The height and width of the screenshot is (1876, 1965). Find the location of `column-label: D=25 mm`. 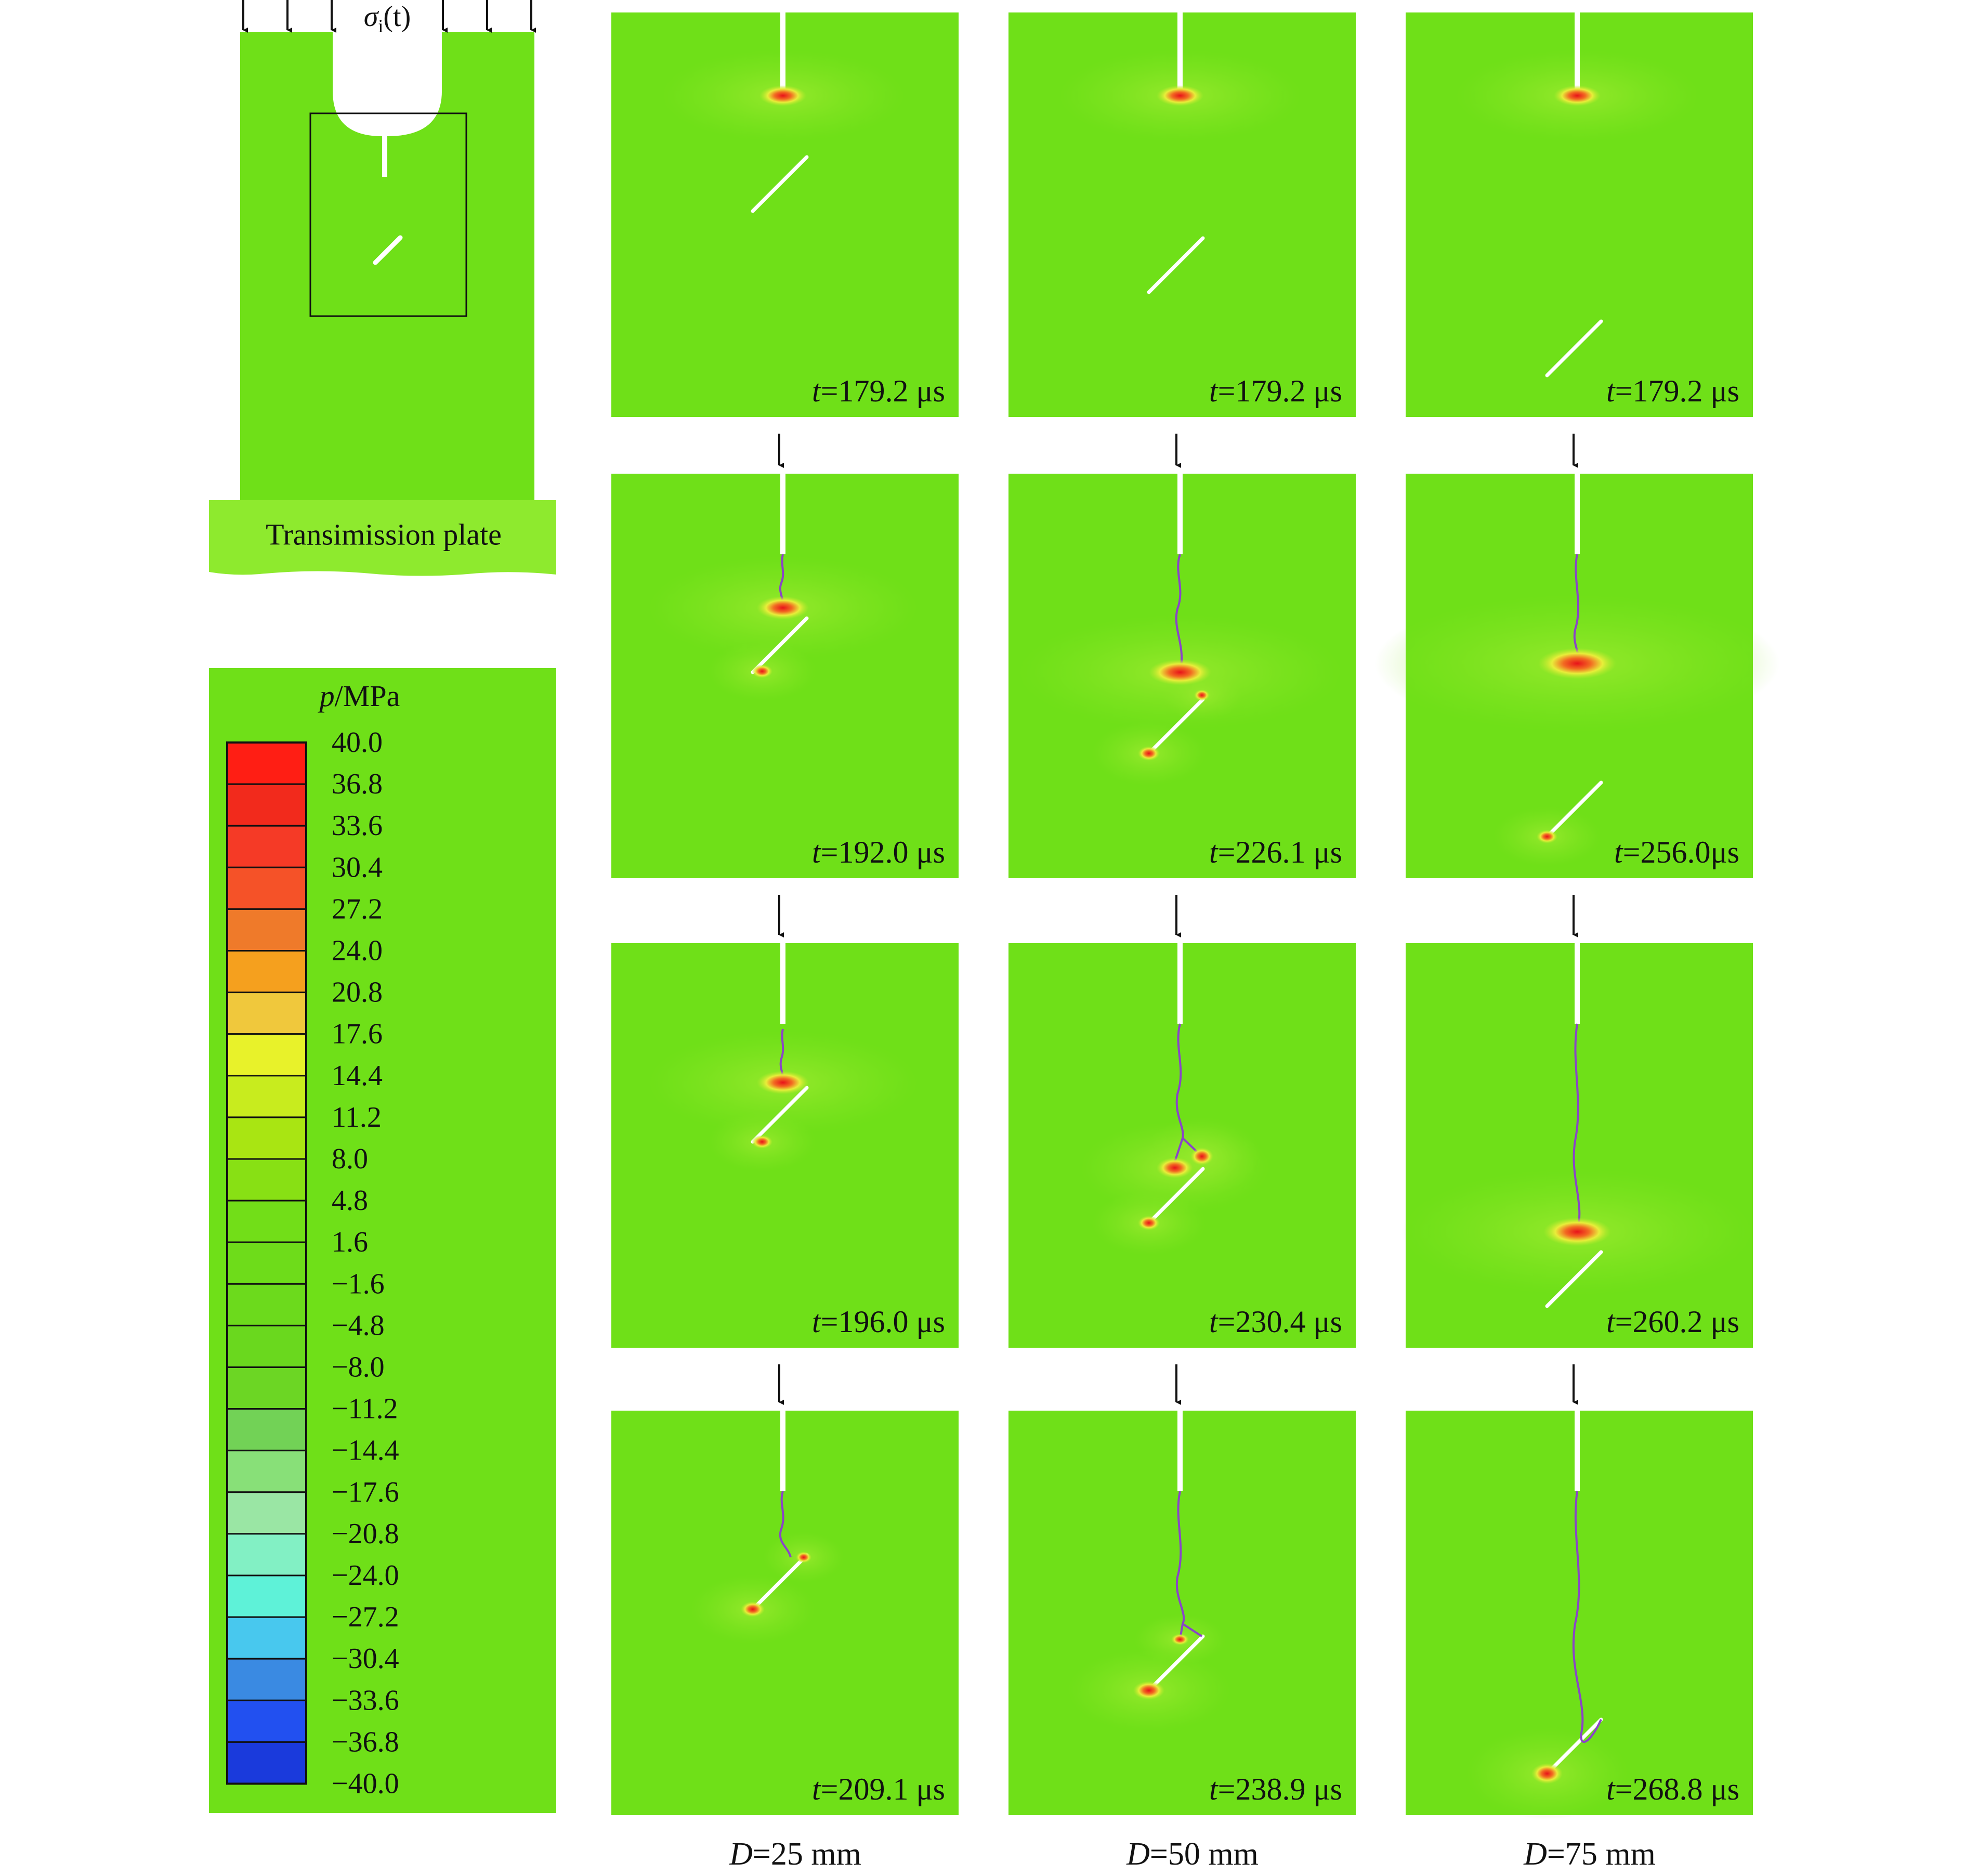

column-label: D=25 mm is located at coordinates (795, 1854).